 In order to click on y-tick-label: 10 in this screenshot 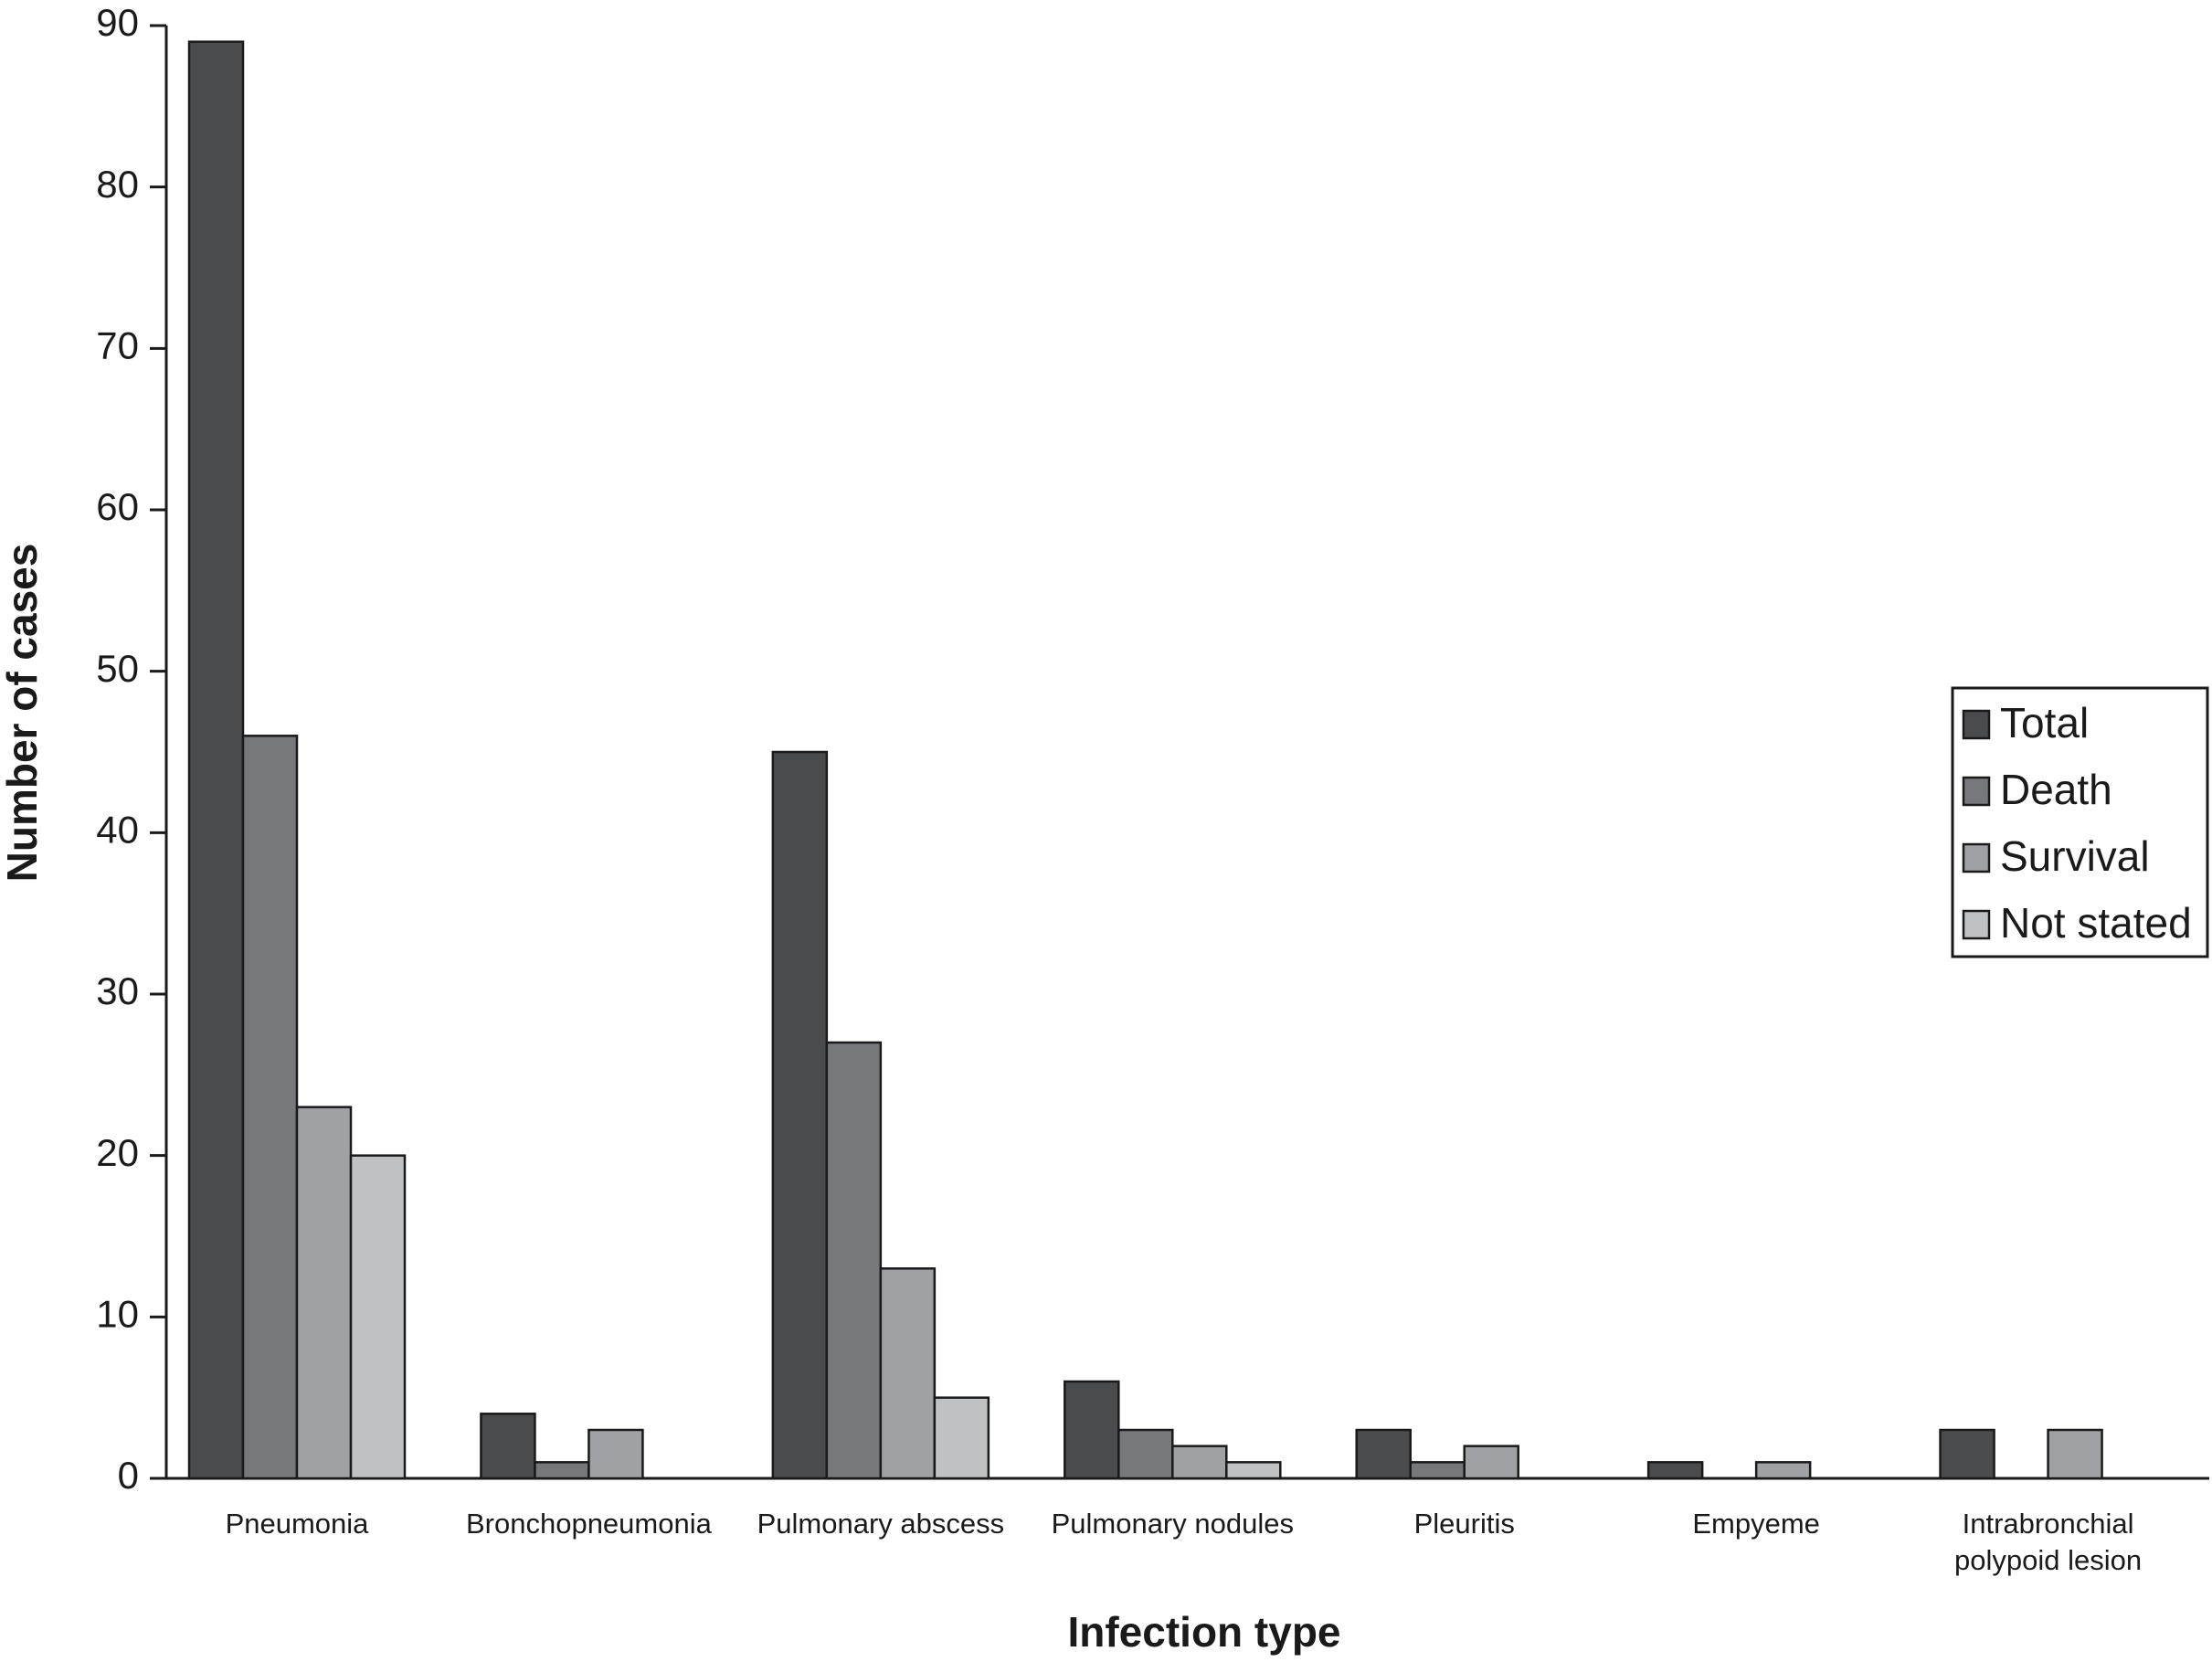, I will do `click(118, 1313)`.